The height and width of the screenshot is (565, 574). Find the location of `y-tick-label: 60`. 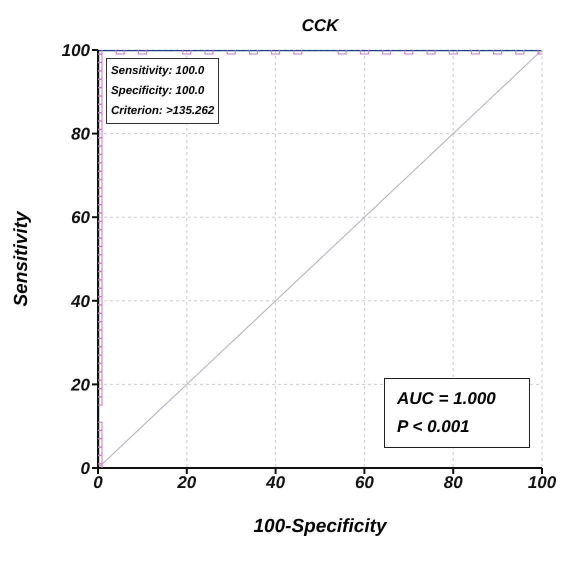

y-tick-label: 60 is located at coordinates (81, 218).